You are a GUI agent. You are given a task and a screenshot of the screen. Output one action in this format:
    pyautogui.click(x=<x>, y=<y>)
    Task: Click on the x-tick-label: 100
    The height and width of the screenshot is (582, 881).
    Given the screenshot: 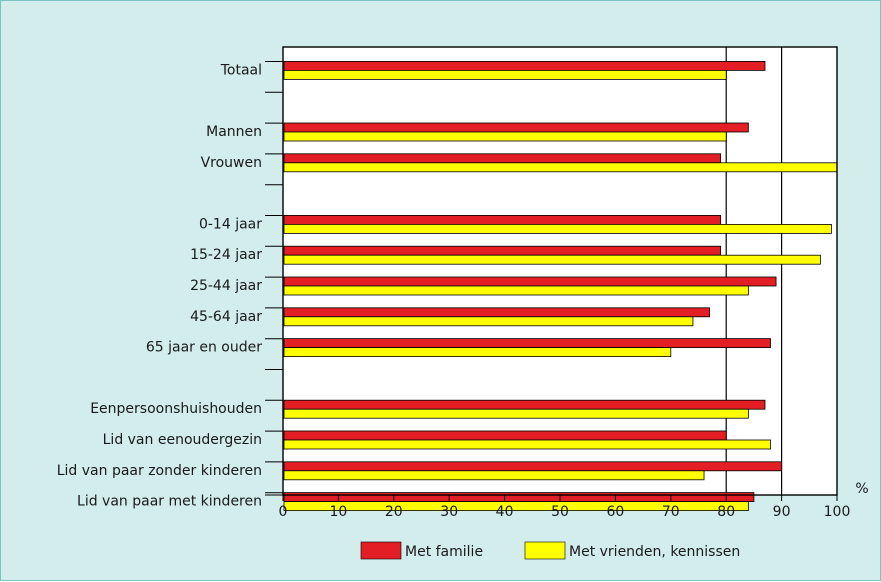 What is the action you would take?
    pyautogui.click(x=837, y=512)
    